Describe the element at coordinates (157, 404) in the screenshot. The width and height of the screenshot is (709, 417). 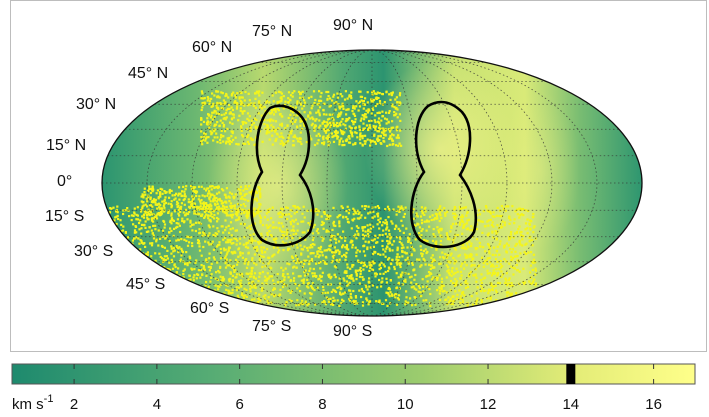
I see `colorbar-tick-label: 4` at that location.